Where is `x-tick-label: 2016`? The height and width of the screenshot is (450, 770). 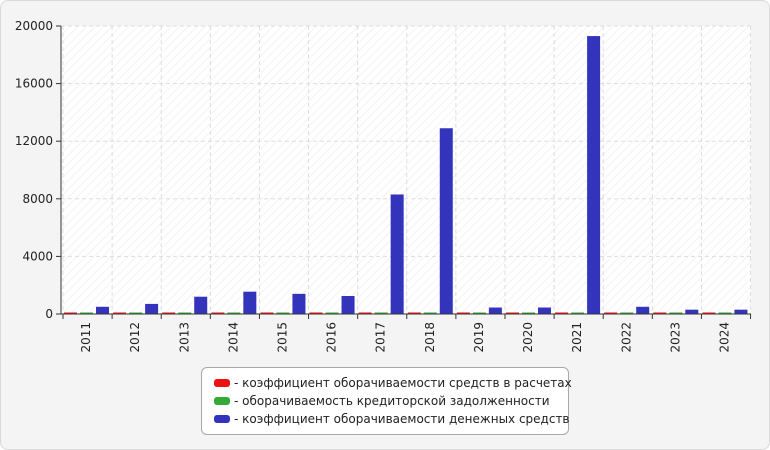 x-tick-label: 2016 is located at coordinates (332, 337).